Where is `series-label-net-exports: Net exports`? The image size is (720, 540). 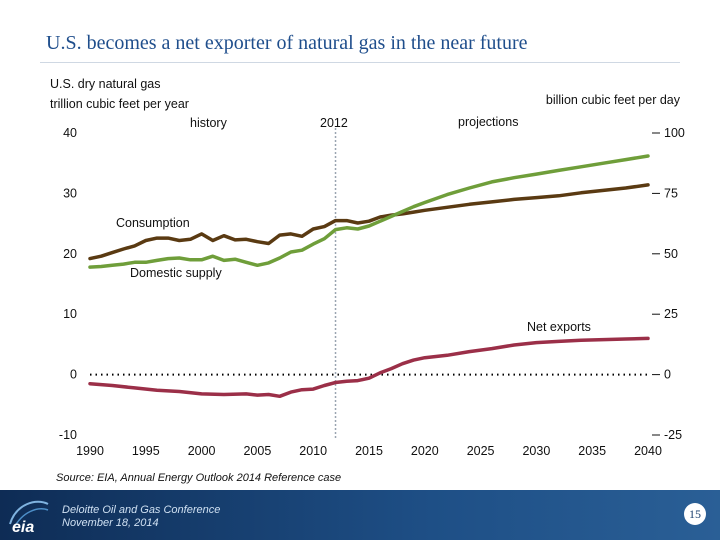
series-label-net-exports: Net exports is located at coordinates (559, 327).